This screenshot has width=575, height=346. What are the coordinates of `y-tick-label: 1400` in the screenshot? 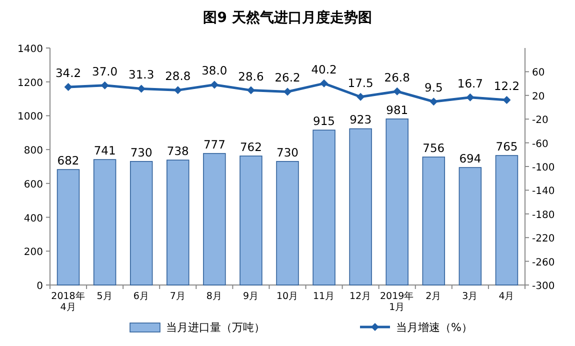 It's located at (30, 49).